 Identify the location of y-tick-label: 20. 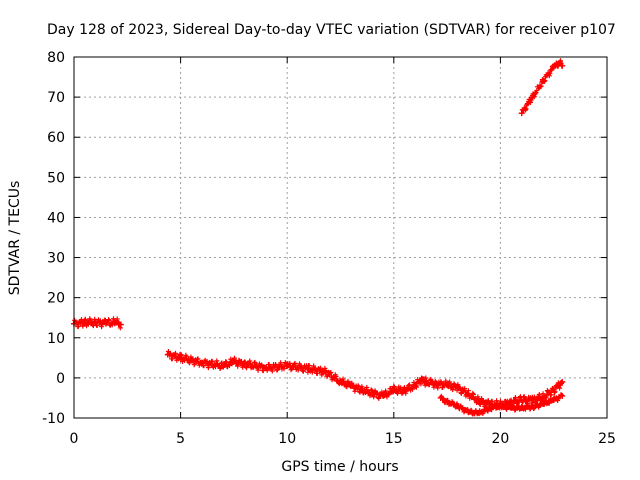
(56, 299).